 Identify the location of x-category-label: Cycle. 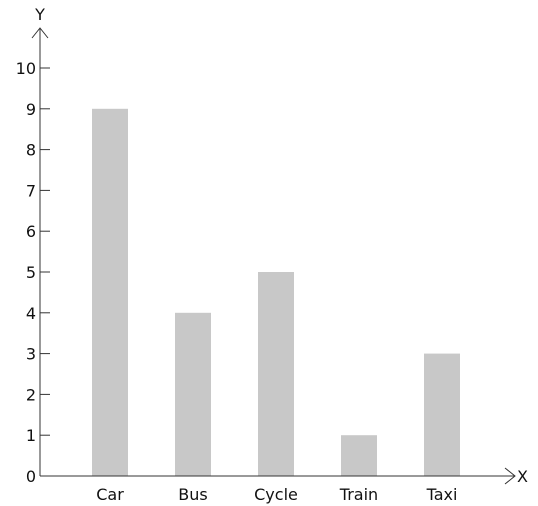
(276, 494).